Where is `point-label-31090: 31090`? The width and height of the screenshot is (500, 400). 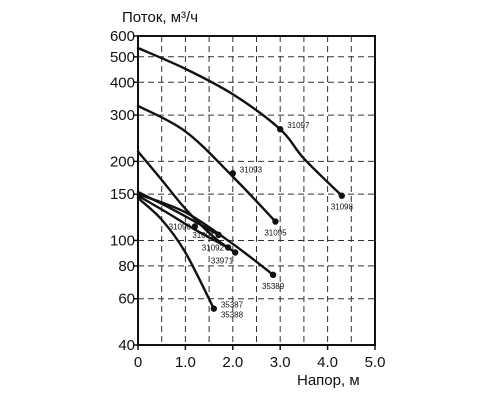 point-label-31090: 31090 is located at coordinates (180, 227).